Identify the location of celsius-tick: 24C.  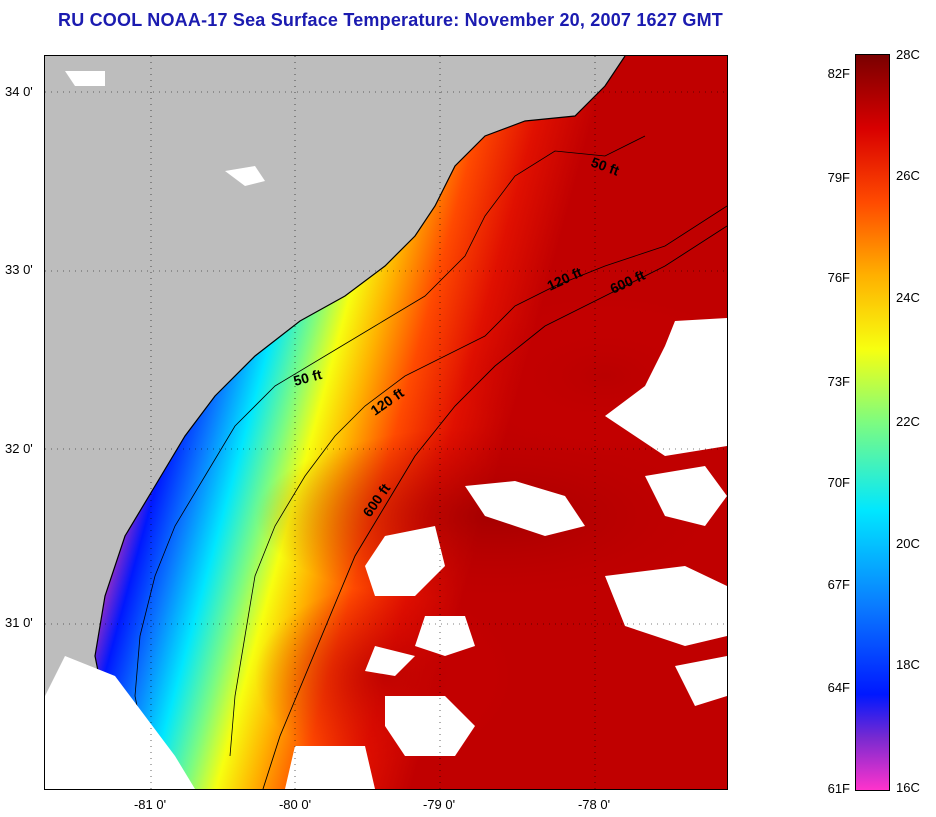
(908, 297).